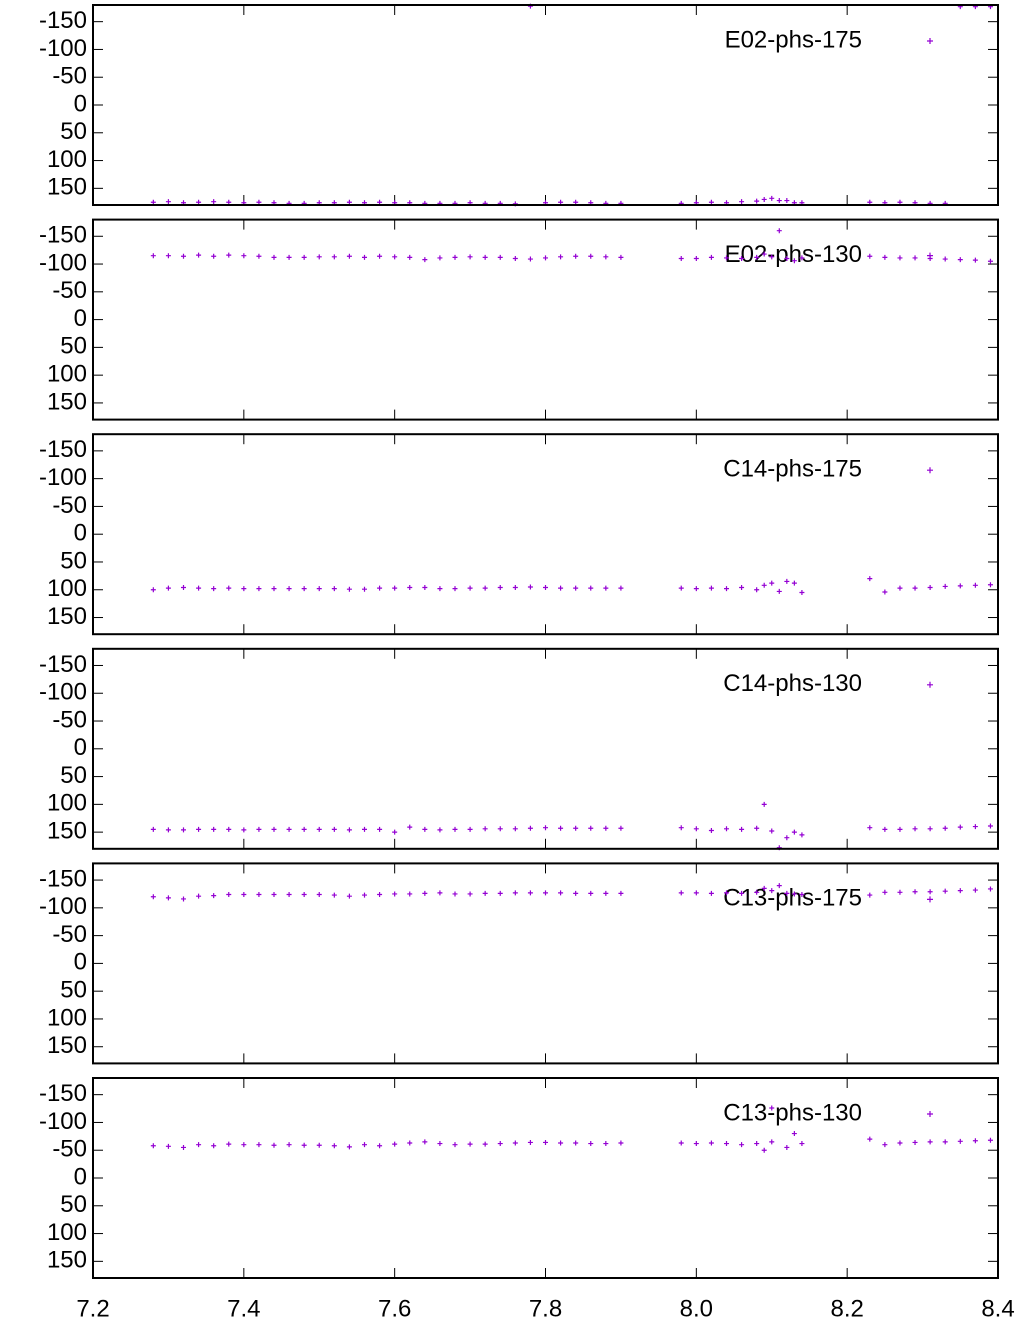 The image size is (1017, 1330). Describe the element at coordinates (792, 683) in the screenshot. I see `legend-label: C14-phs-130` at that location.